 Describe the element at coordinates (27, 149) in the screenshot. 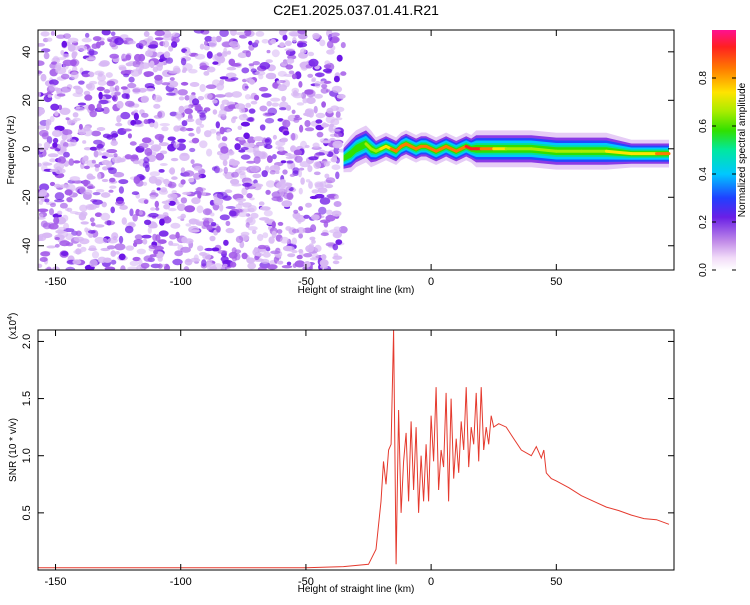

I see `y-tick-label: 0` at that location.